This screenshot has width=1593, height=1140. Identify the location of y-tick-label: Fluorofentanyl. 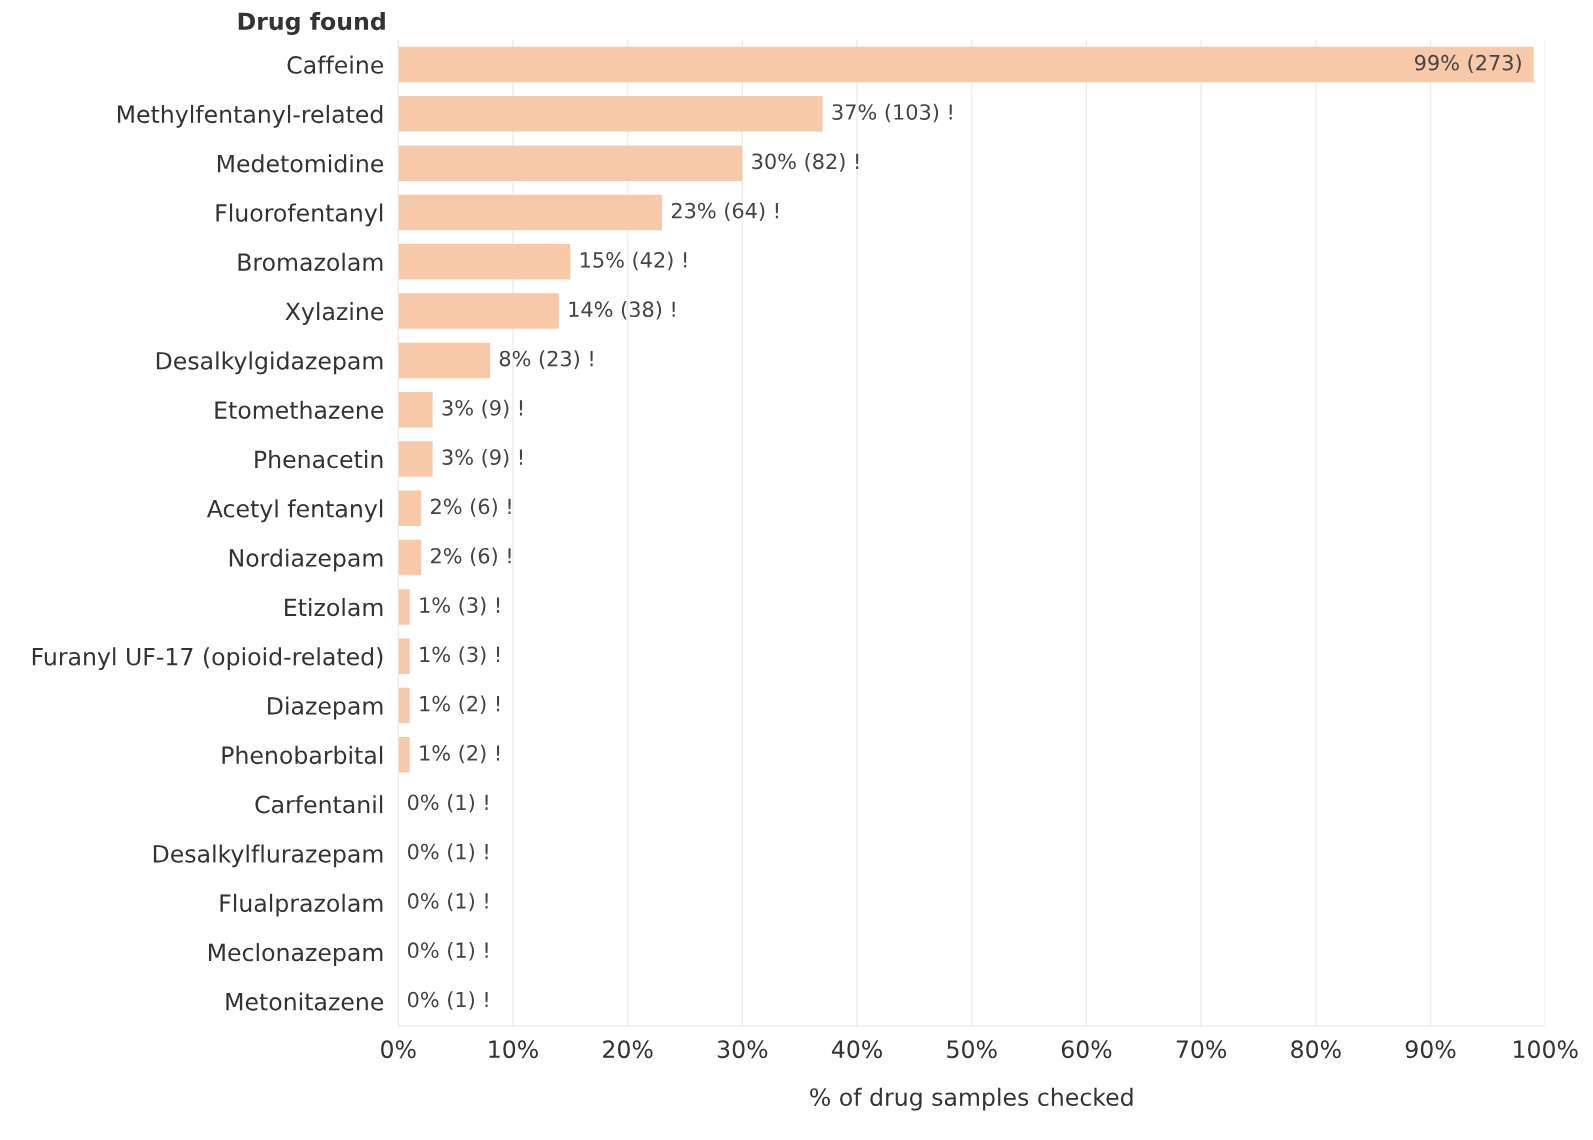
(299, 215).